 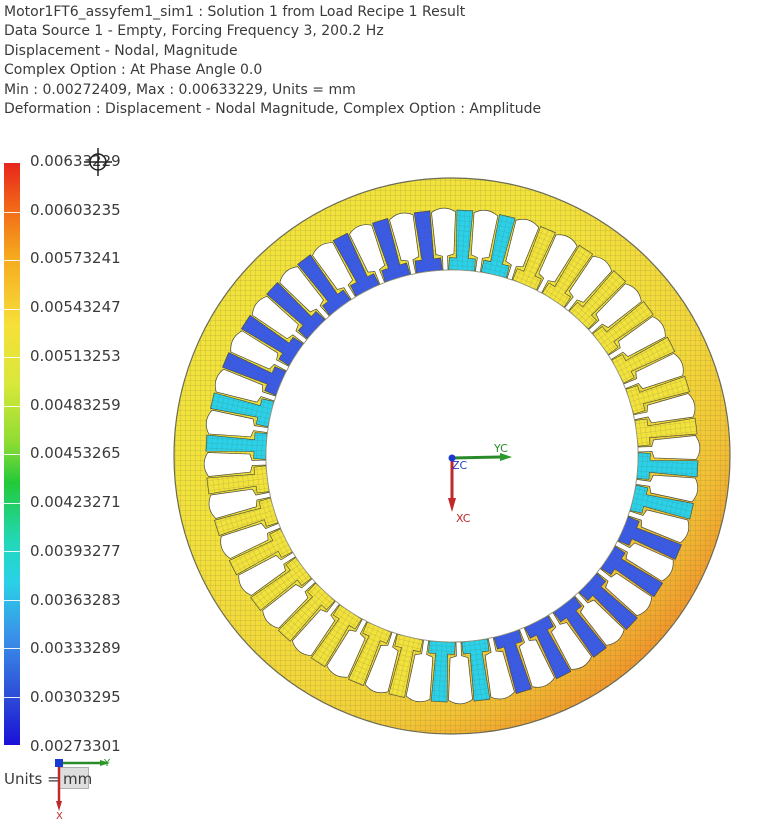 What do you see at coordinates (75, 502) in the screenshot?
I see `legend-label: 0.00423271` at bounding box center [75, 502].